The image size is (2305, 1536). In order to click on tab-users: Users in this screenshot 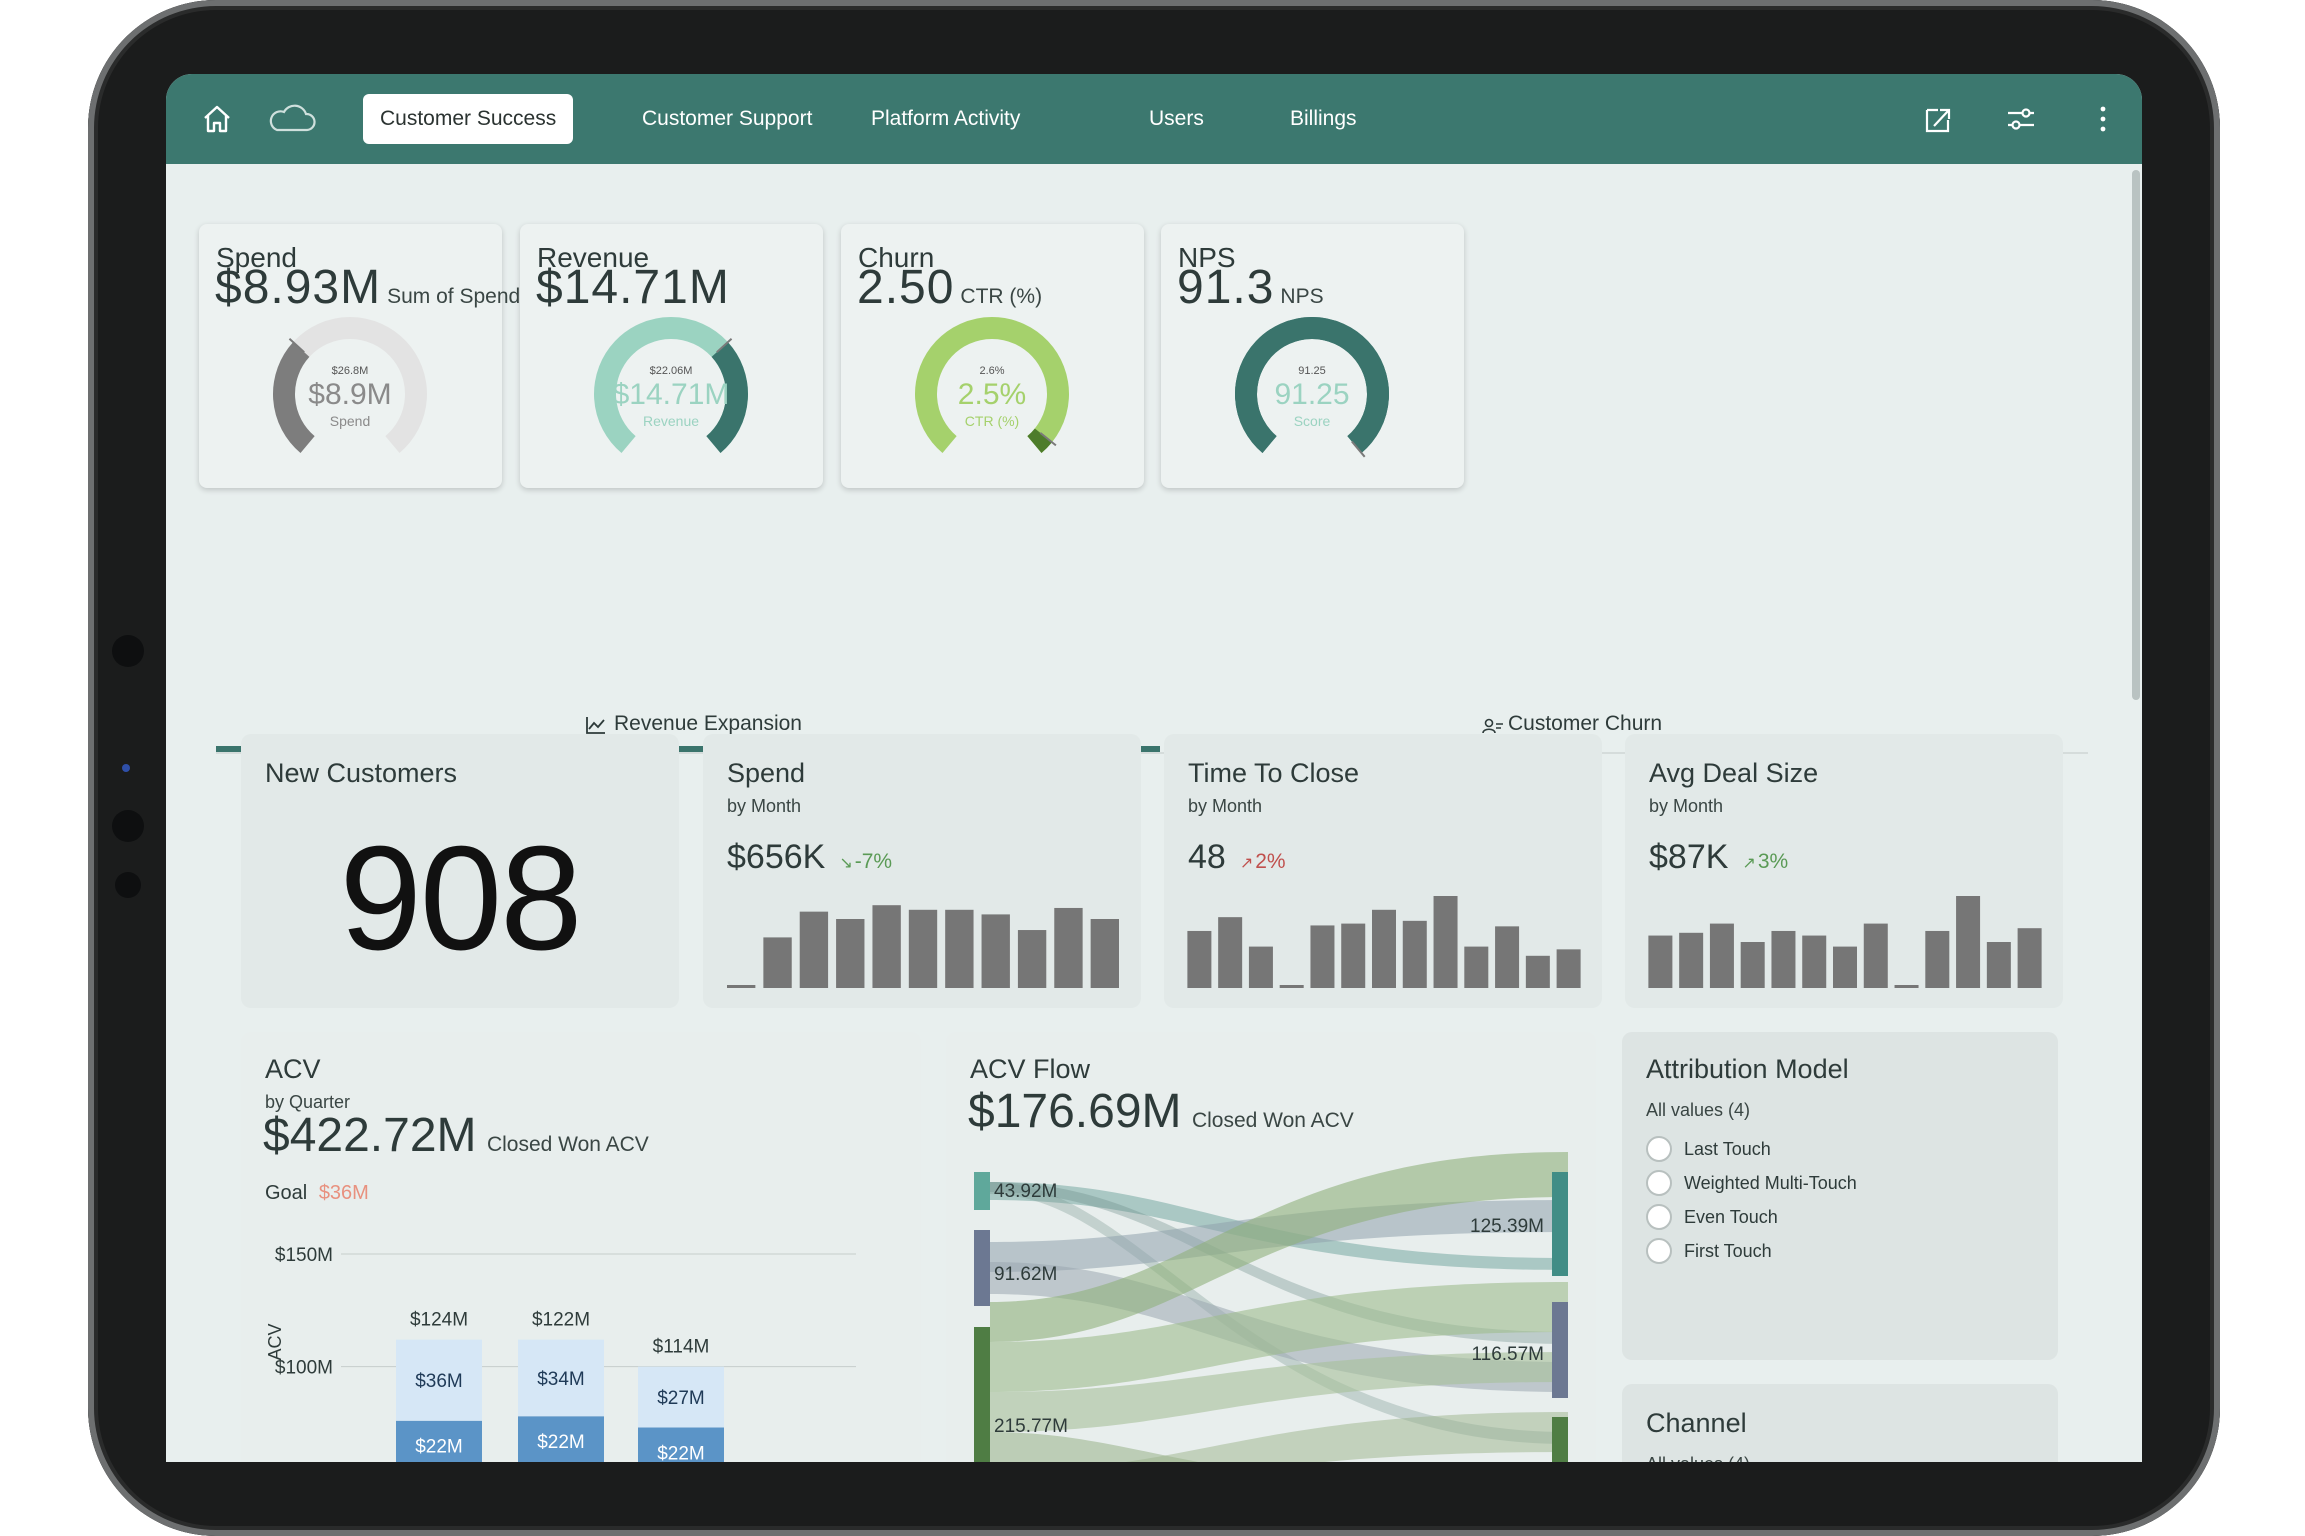, I will do `click(1176, 118)`.